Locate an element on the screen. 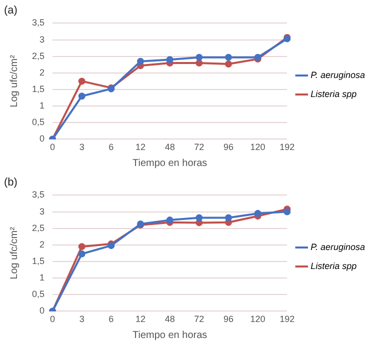  chart-title: (a) is located at coordinates (11, 10).